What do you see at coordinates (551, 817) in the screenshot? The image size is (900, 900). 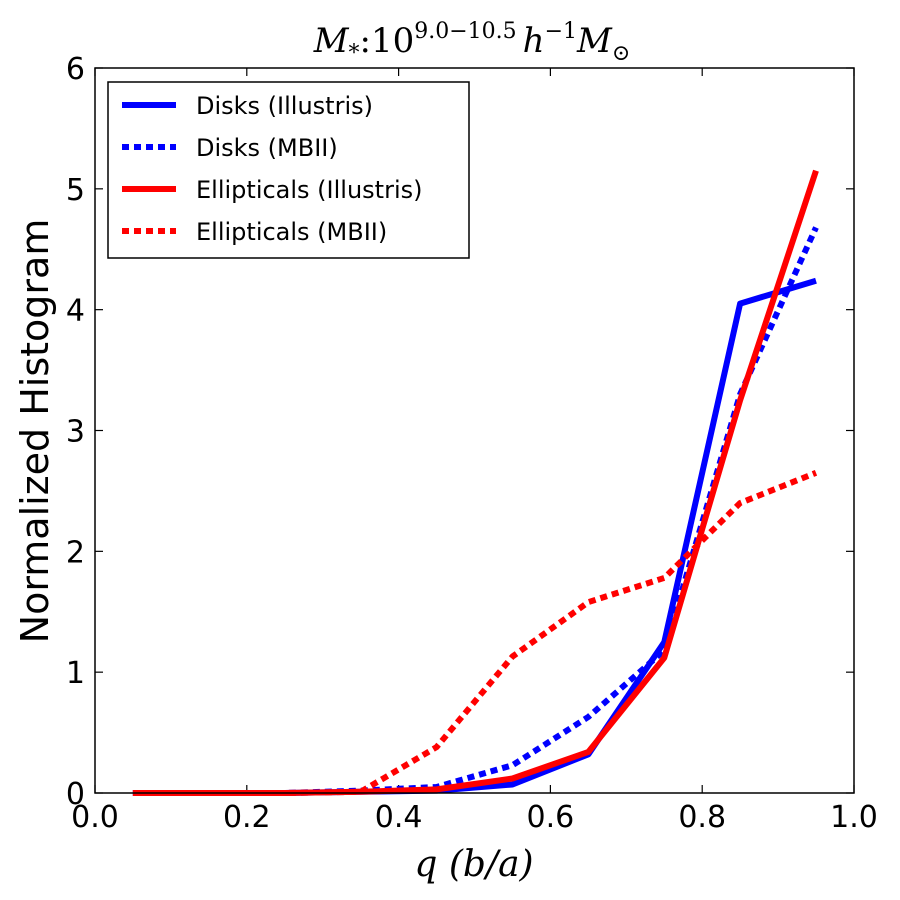 I see `x-tick-label: 0.6` at bounding box center [551, 817].